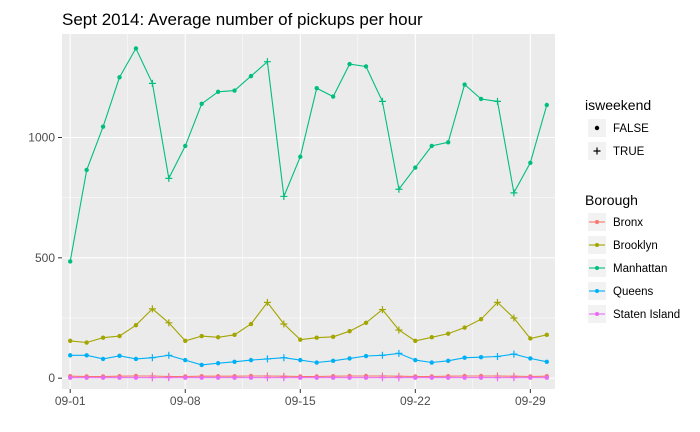 Image resolution: width=700 pixels, height=432 pixels. I want to click on legend-shape-items: FALSE TRUE, so click(618, 139).